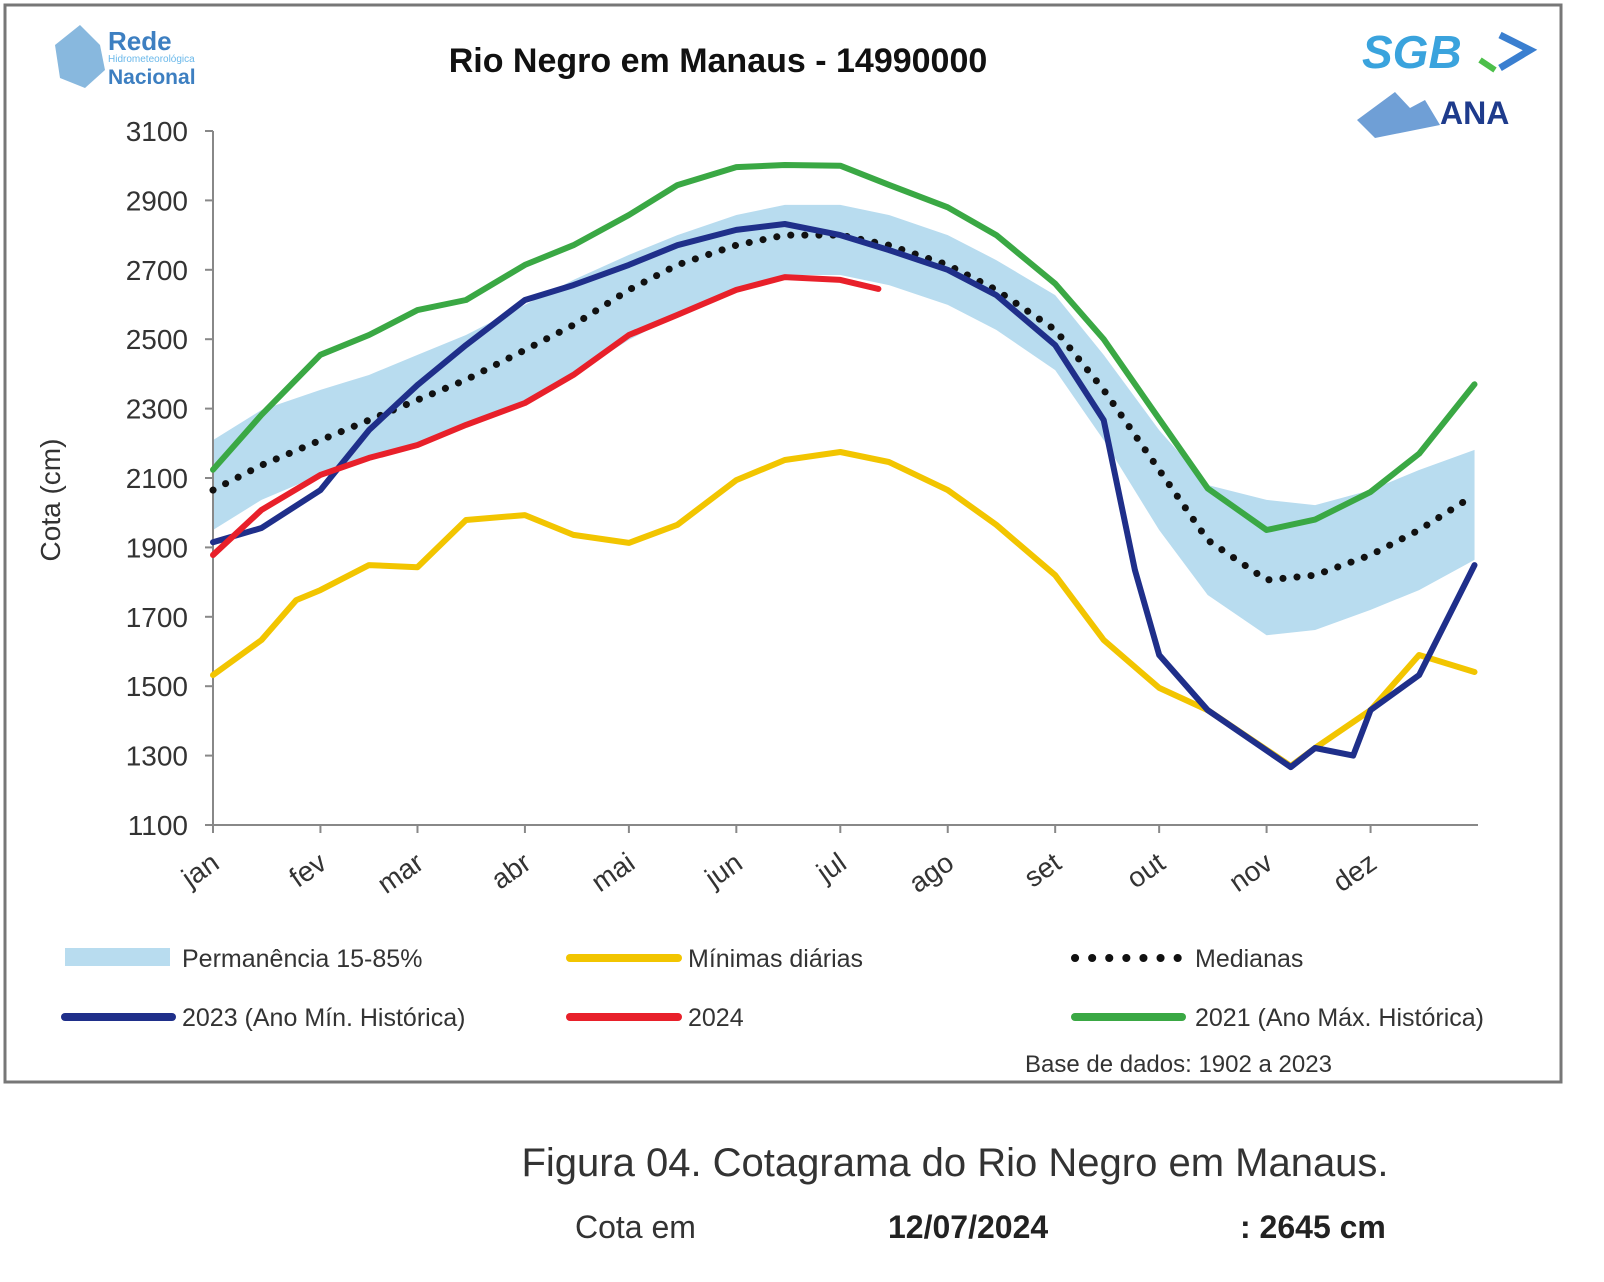 Image resolution: width=1604 pixels, height=1282 pixels. Describe the element at coordinates (157, 131) in the screenshot. I see `y-tick-label: 3100` at that location.